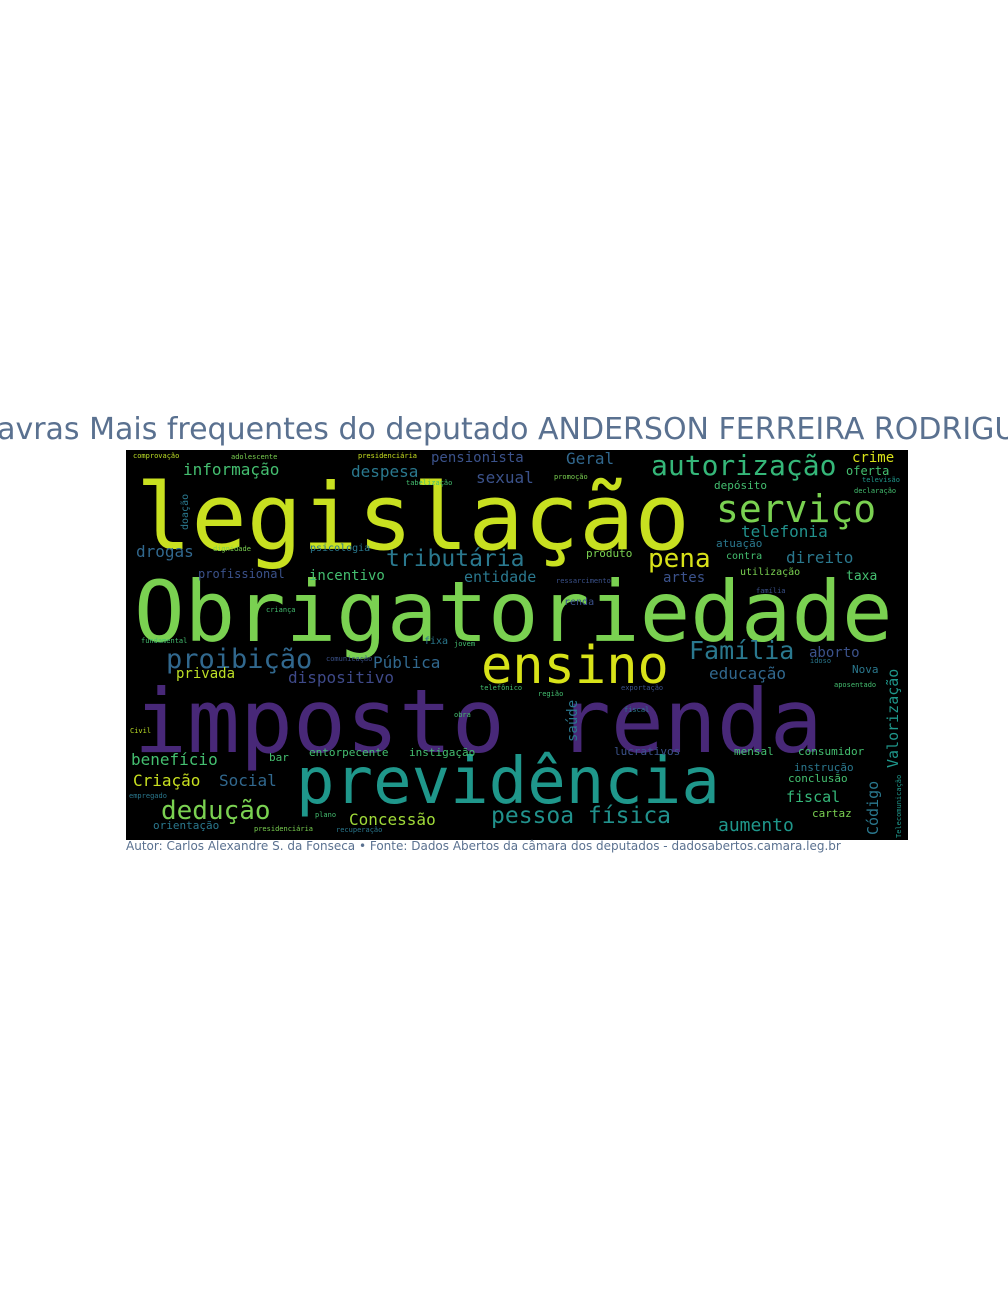 This screenshot has height=1296, width=1008. What do you see at coordinates (505, 477) in the screenshot?
I see `word-sexual: sexual` at bounding box center [505, 477].